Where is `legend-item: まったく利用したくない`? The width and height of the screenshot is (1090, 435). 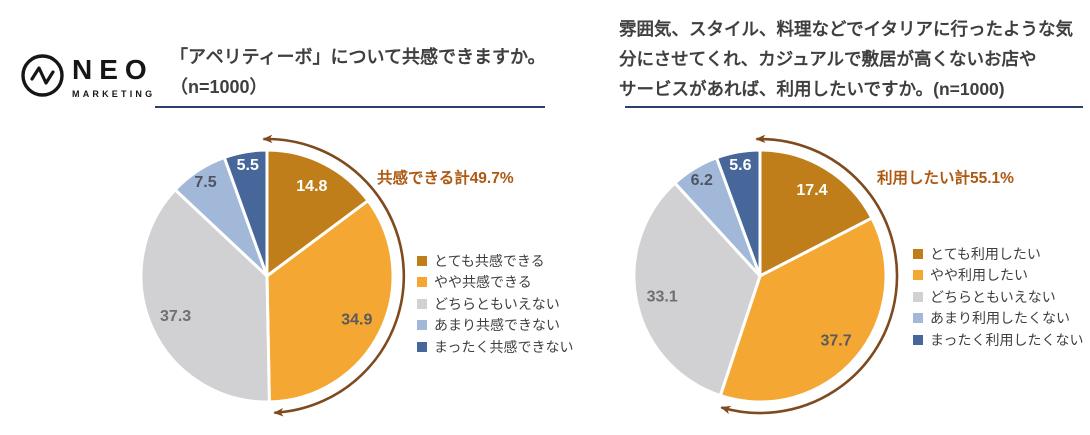 legend-item: まったく利用したくない is located at coordinates (998, 340).